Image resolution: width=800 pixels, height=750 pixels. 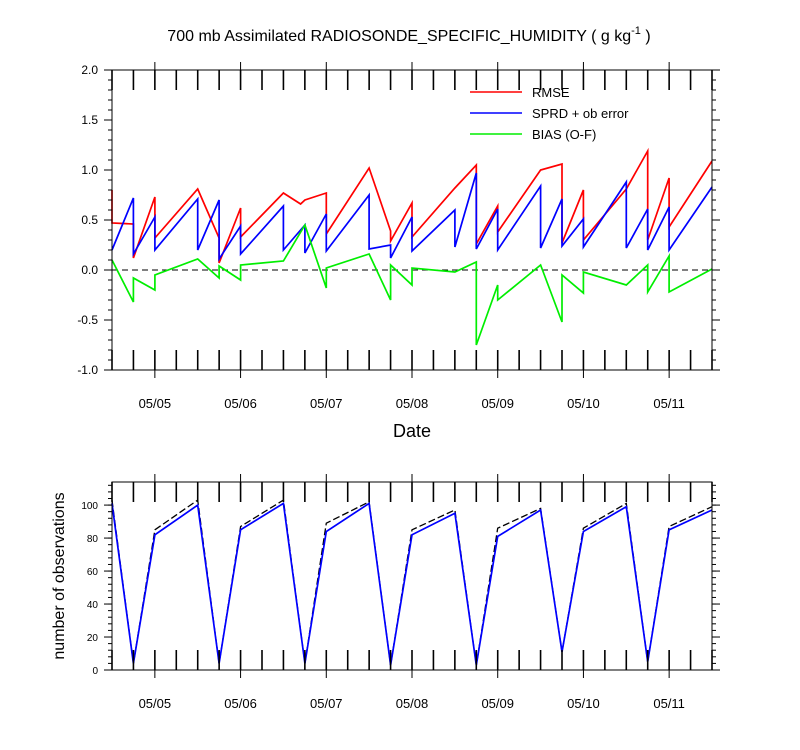 What do you see at coordinates (564, 134) in the screenshot?
I see `legend-label-bias: BIAS (O-F)` at bounding box center [564, 134].